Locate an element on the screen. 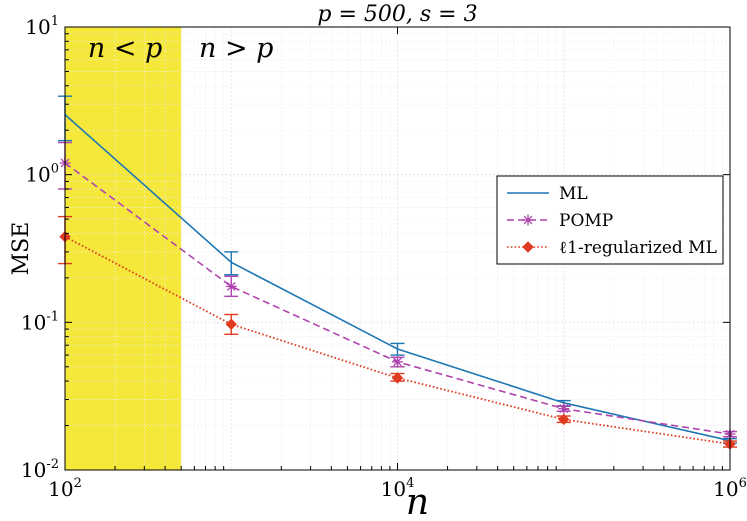  x-tick-label-exponent: 2 is located at coordinates (78, 483).